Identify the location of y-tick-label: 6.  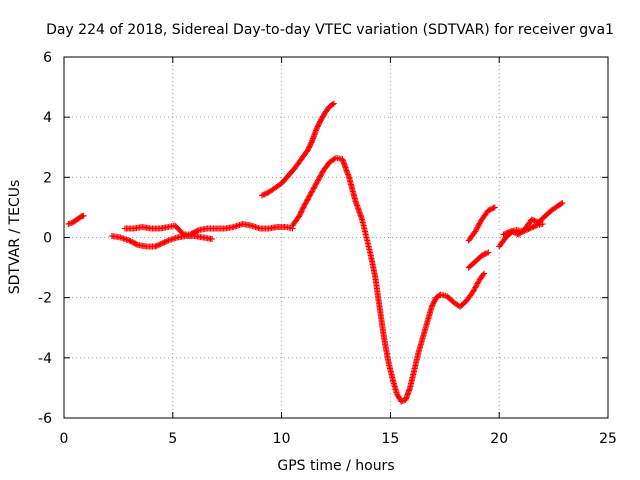
(47, 58).